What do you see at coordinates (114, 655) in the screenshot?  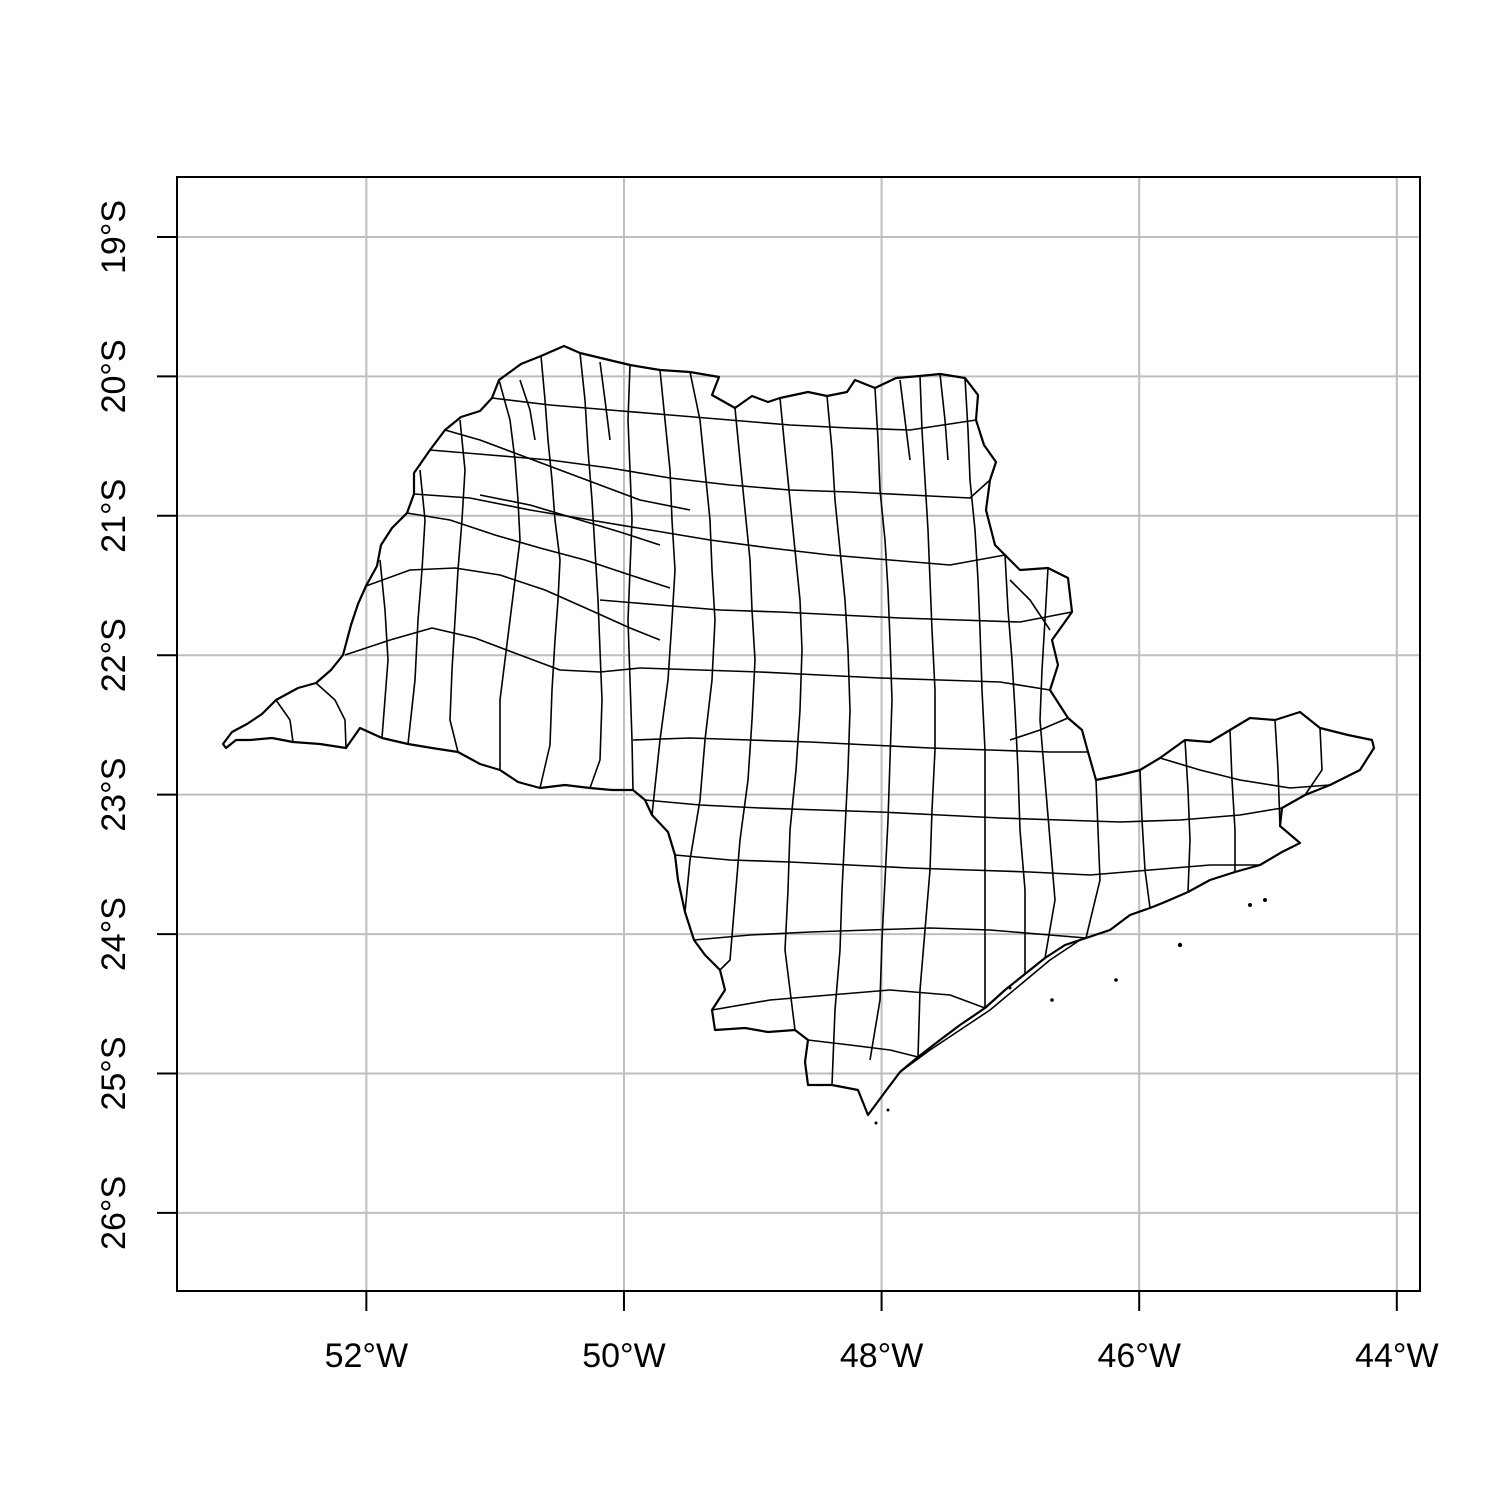 I see `y-tick-label: 22°S` at bounding box center [114, 655].